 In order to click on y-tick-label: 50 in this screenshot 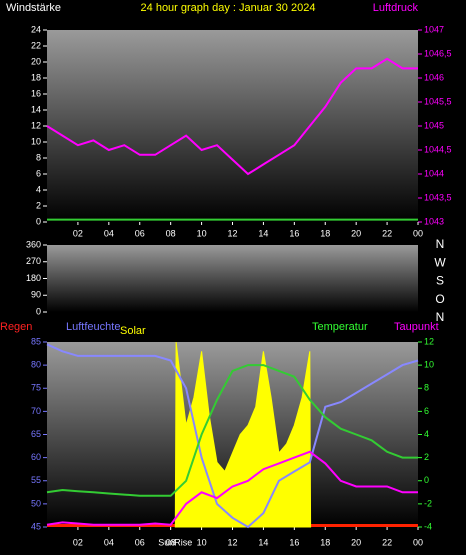, I will do `click(36, 503)`.